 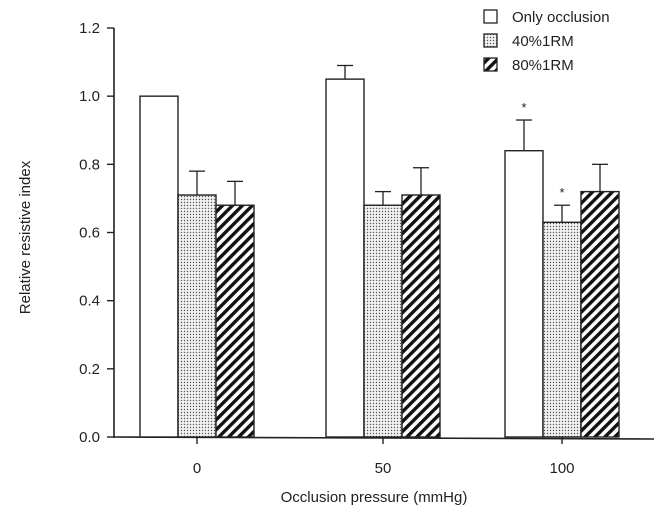 What do you see at coordinates (543, 41) in the screenshot?
I see `legend-label: 40%1RM` at bounding box center [543, 41].